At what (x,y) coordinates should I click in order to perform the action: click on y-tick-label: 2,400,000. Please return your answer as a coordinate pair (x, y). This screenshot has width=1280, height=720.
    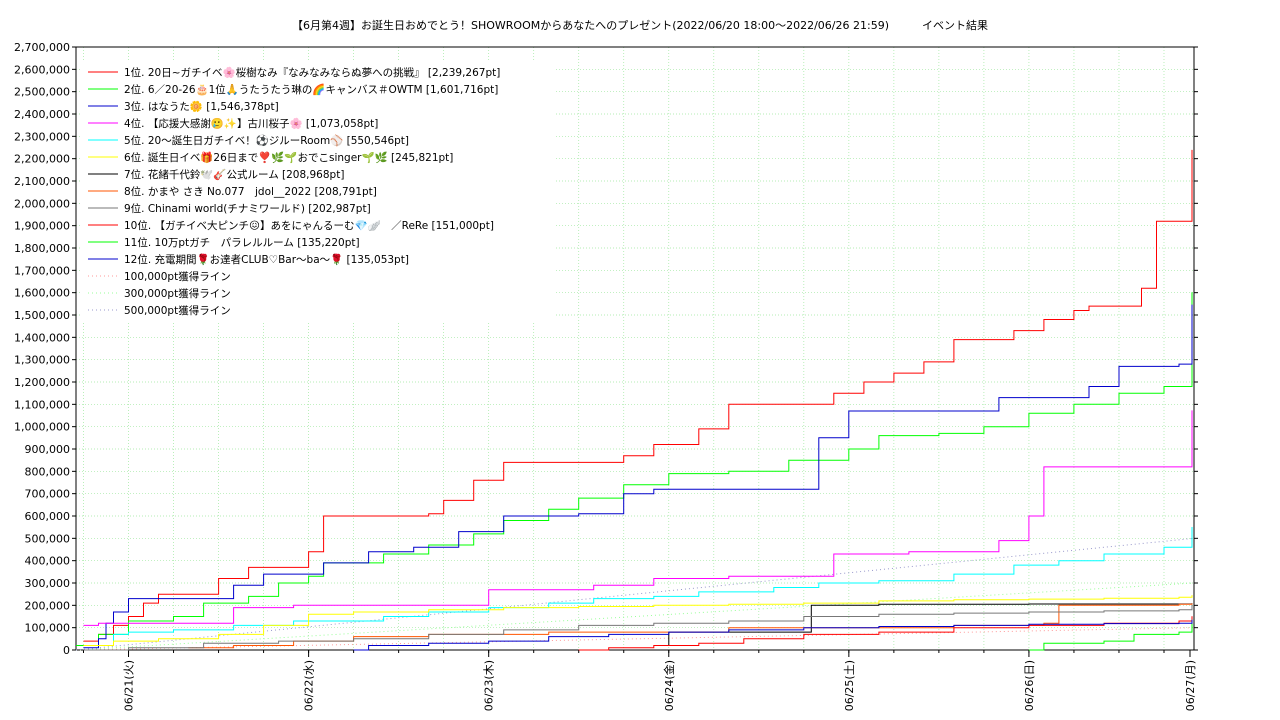
    Looking at the image, I should click on (42, 114).